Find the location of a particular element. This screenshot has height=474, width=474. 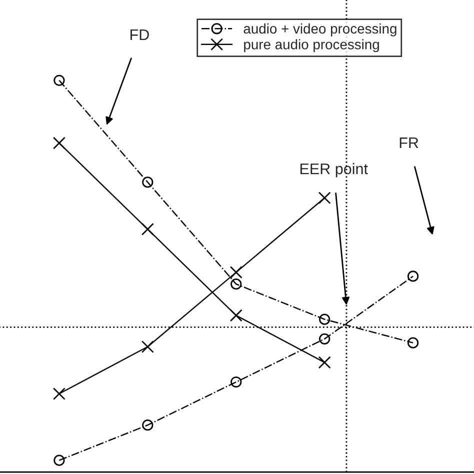

legend-label: audio + video processing is located at coordinates (320, 29).